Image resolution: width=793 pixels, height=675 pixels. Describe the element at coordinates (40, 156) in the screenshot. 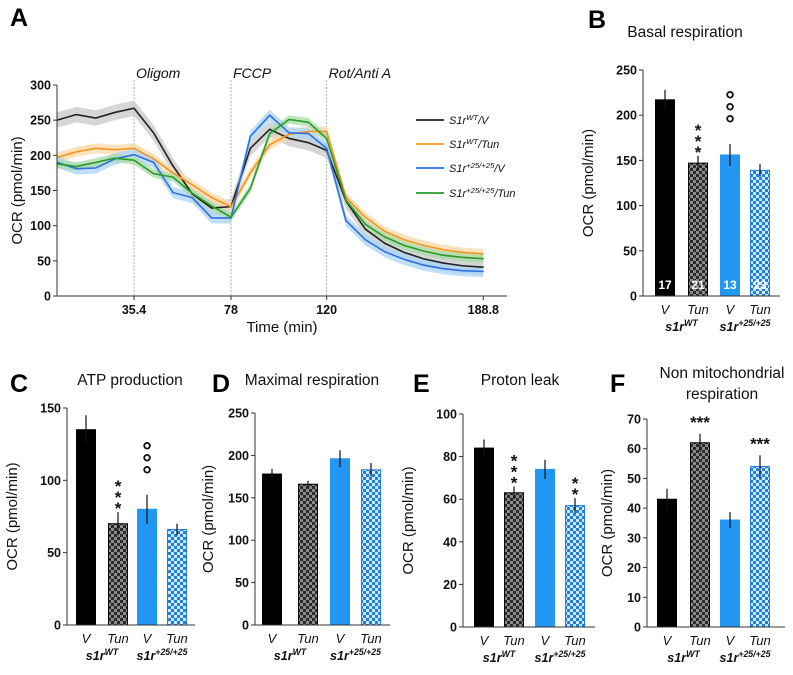

I see `y-tick-label: 200` at that location.